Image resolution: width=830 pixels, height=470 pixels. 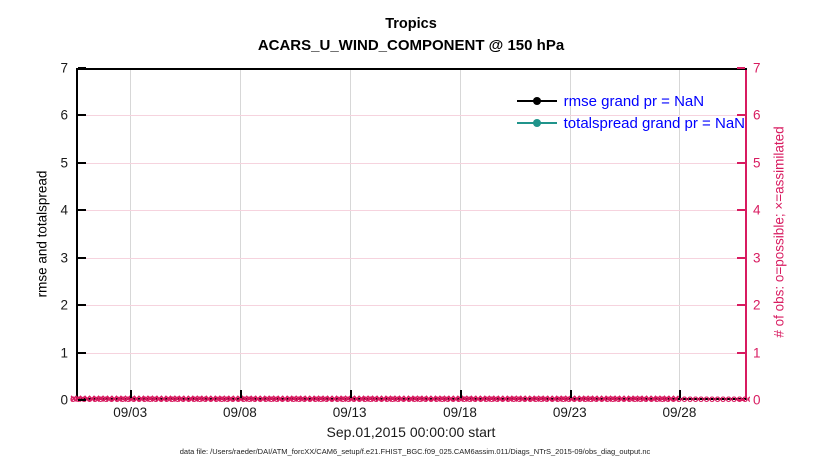 What do you see at coordinates (654, 123) in the screenshot?
I see `legend-label: totalspread grand pr = NaN` at bounding box center [654, 123].